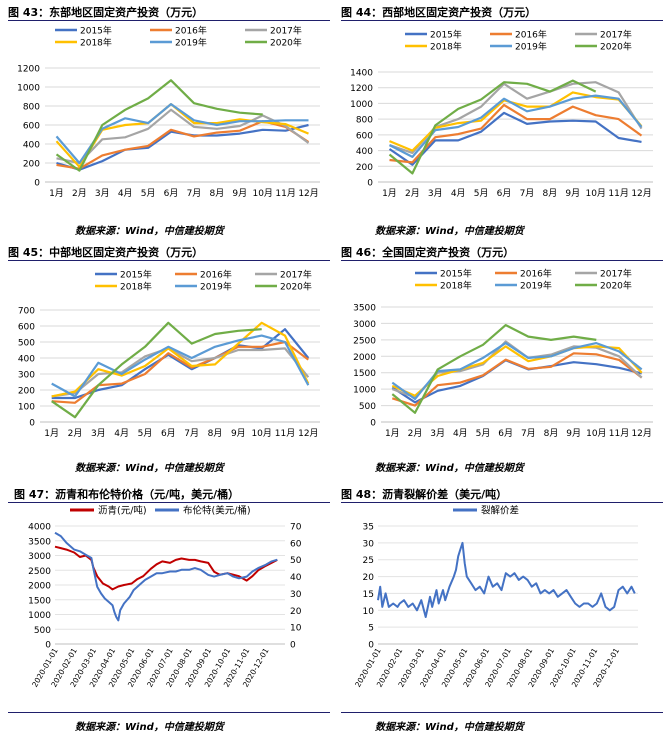  Describe the element at coordinates (502, 712) in the screenshot. I see `bottom-rule` at that location.